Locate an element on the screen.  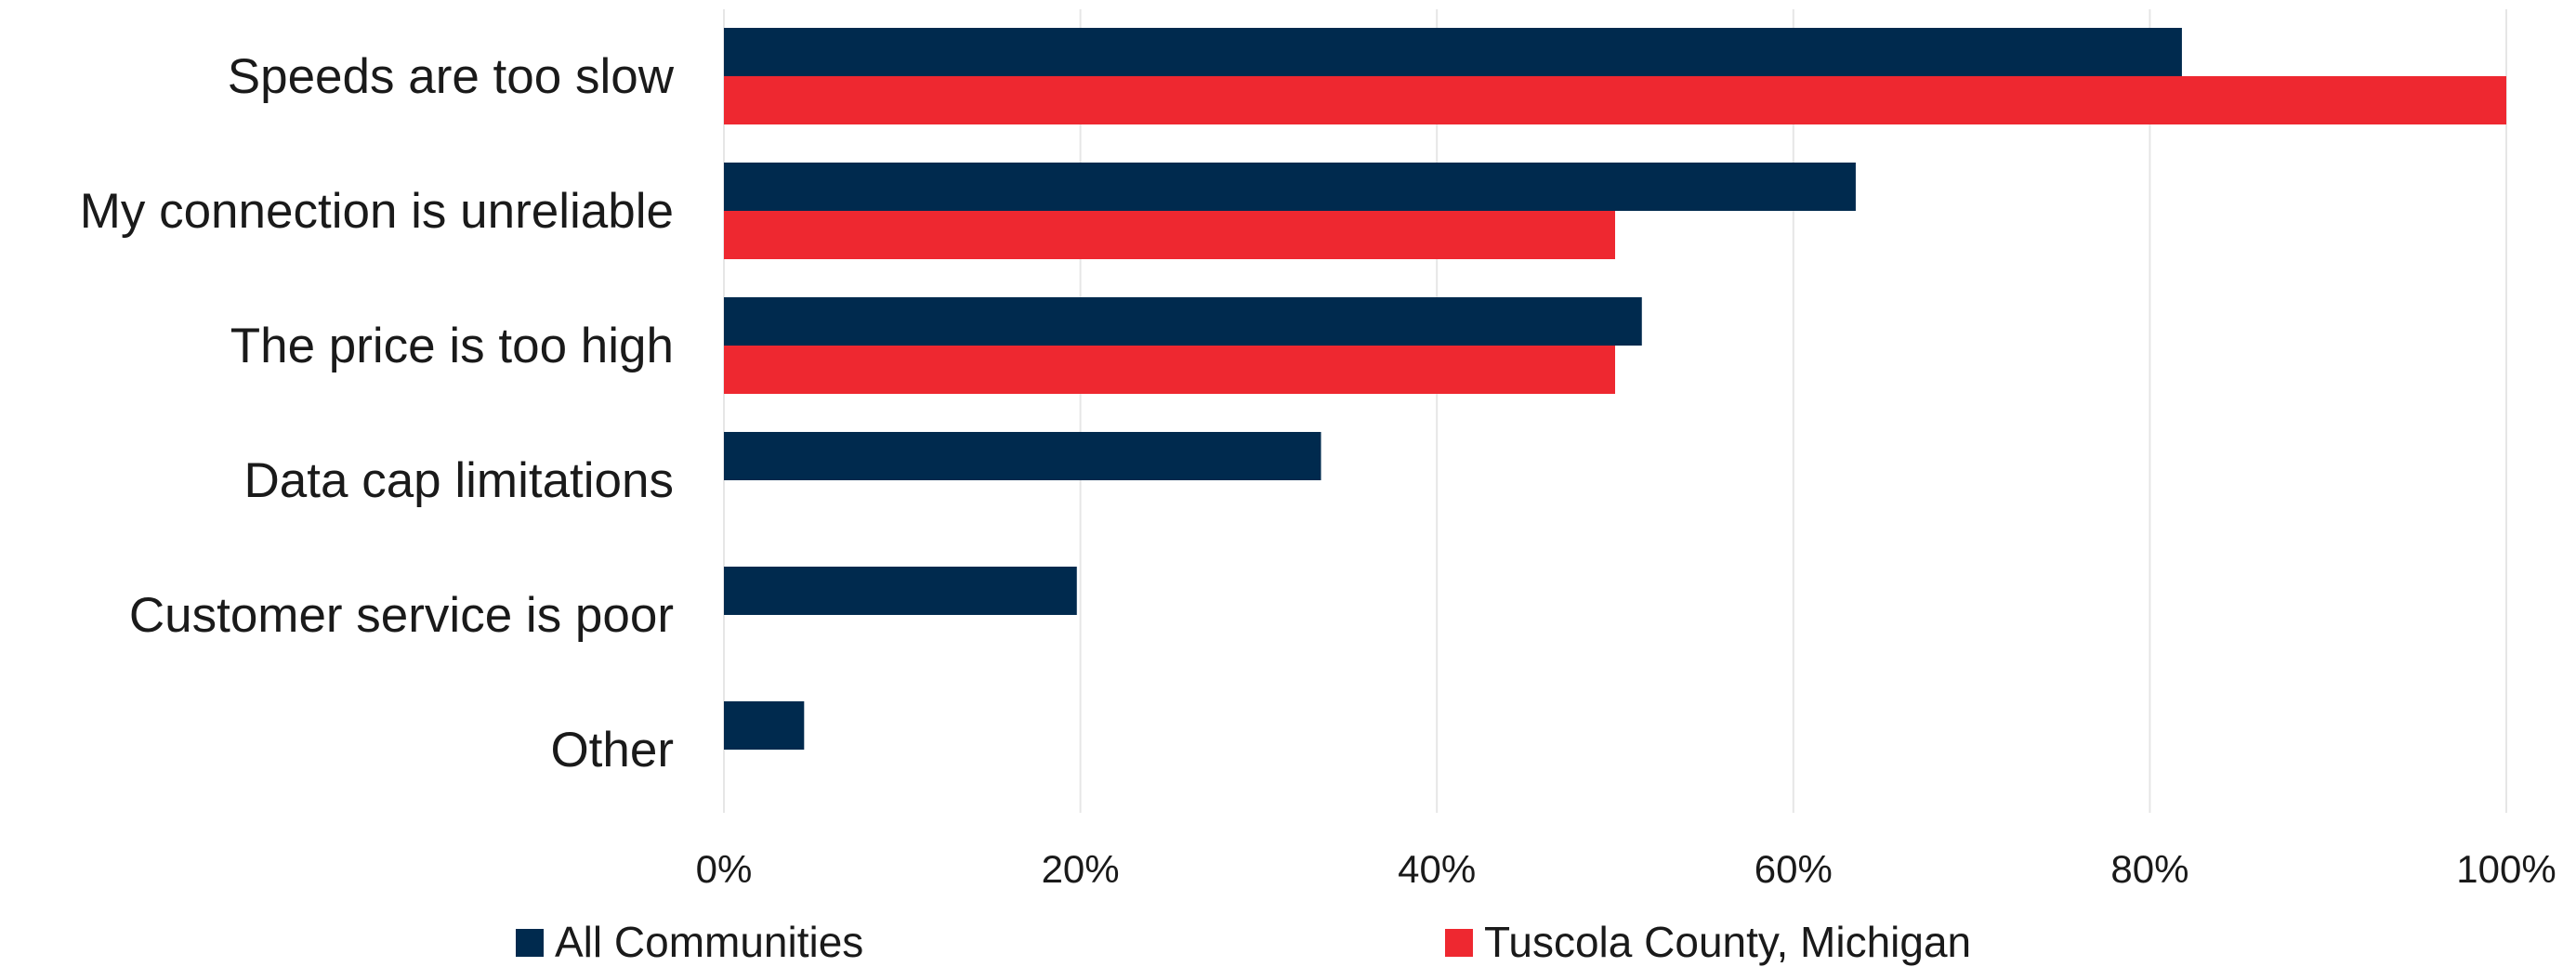
x-tick-label: 40% is located at coordinates (1437, 869).